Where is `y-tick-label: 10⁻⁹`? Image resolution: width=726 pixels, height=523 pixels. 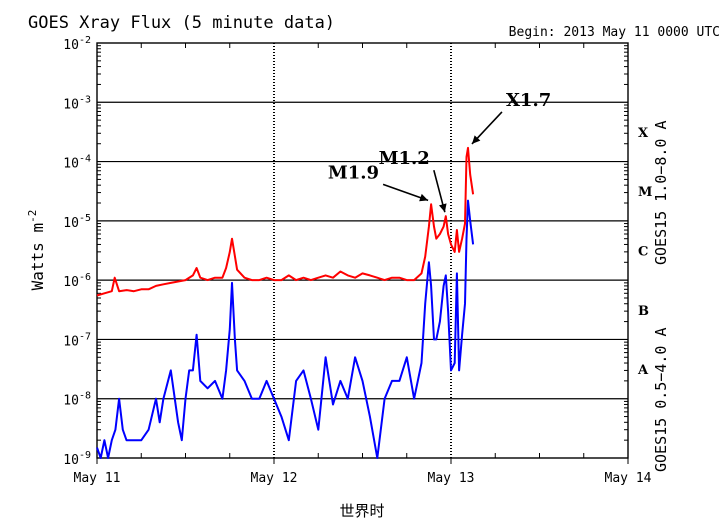 y-tick-label: 10⁻⁹ is located at coordinates (77, 459).